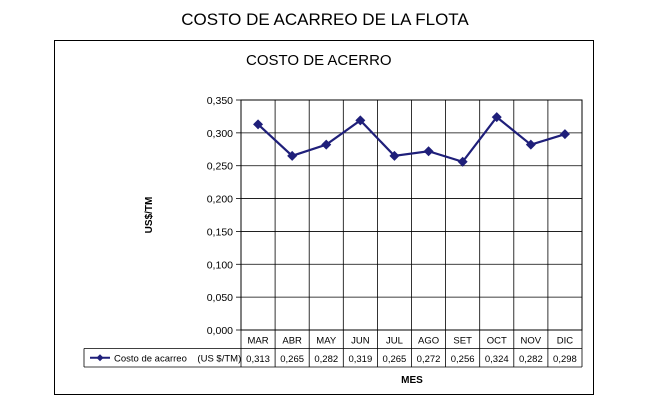 The image size is (650, 412). What do you see at coordinates (497, 341) in the screenshot?
I see `x-tick-label: OCT` at bounding box center [497, 341].